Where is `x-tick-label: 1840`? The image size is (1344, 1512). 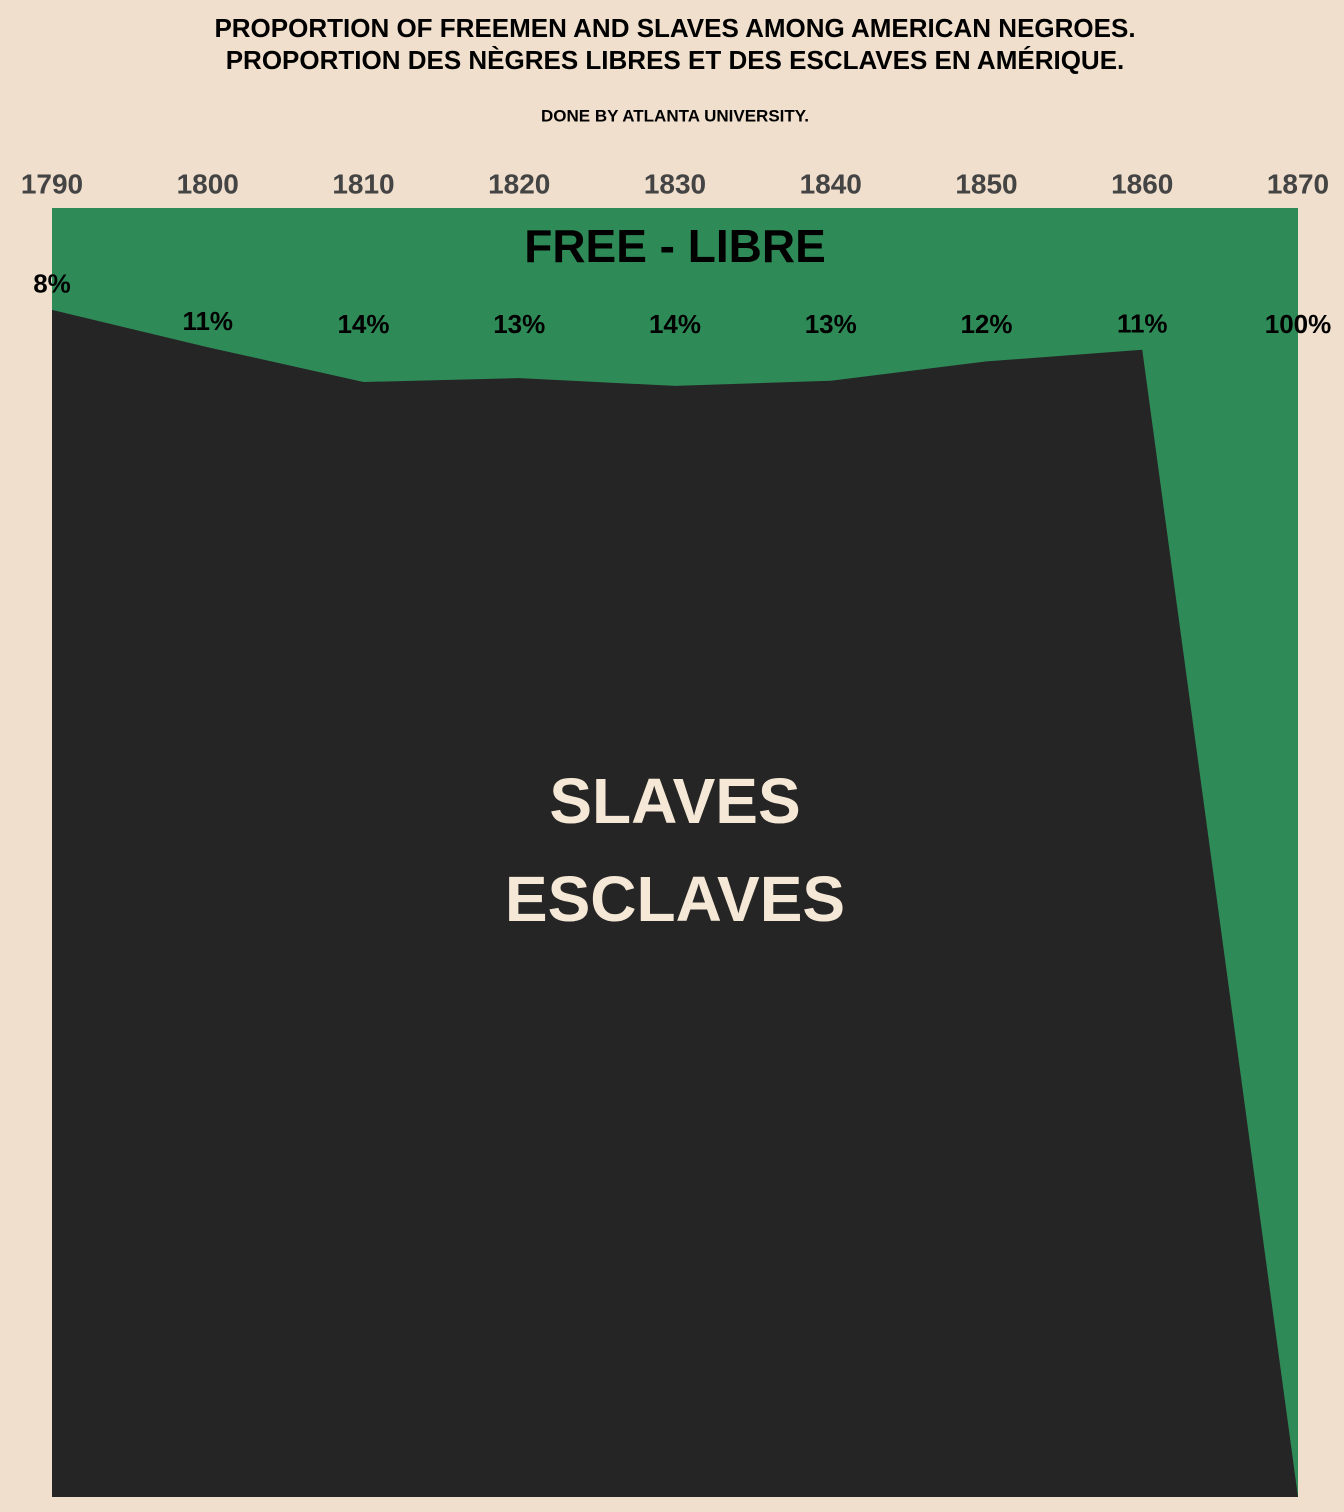 x-tick-label: 1840 is located at coordinates (831, 183).